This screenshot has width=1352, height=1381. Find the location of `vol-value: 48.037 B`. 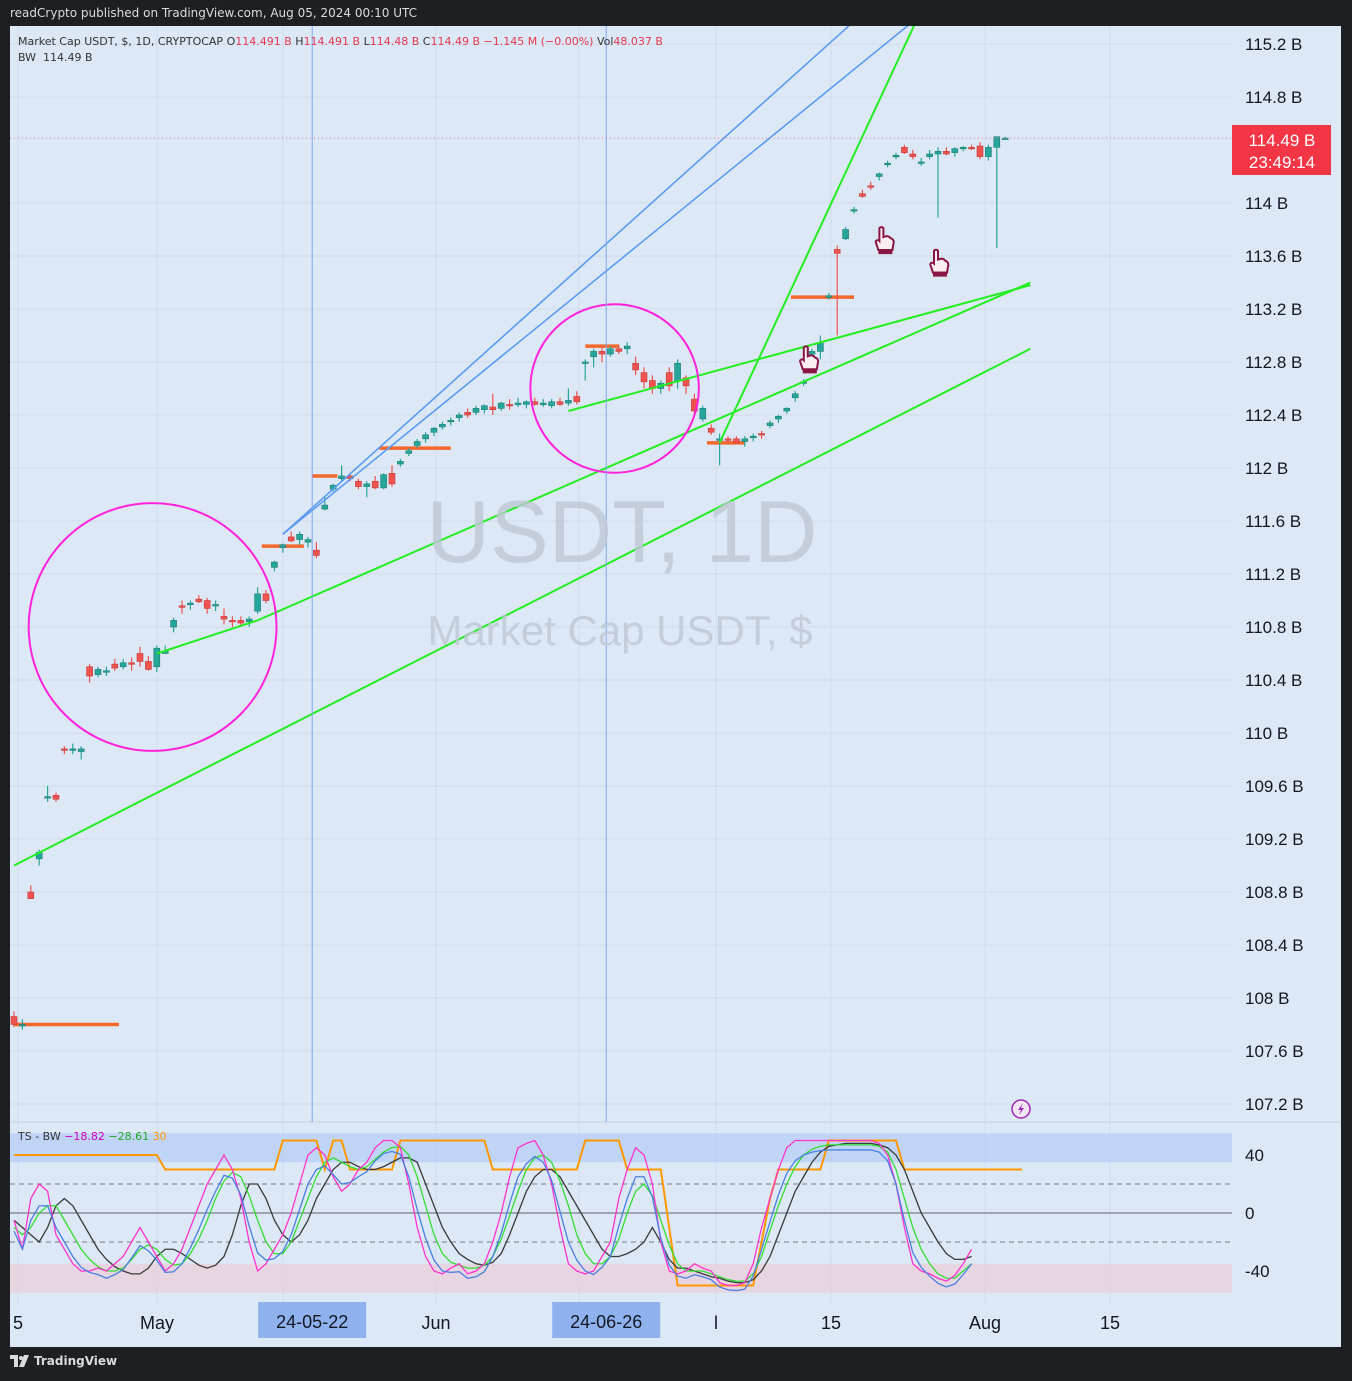

vol-value: 48.037 B is located at coordinates (638, 41).